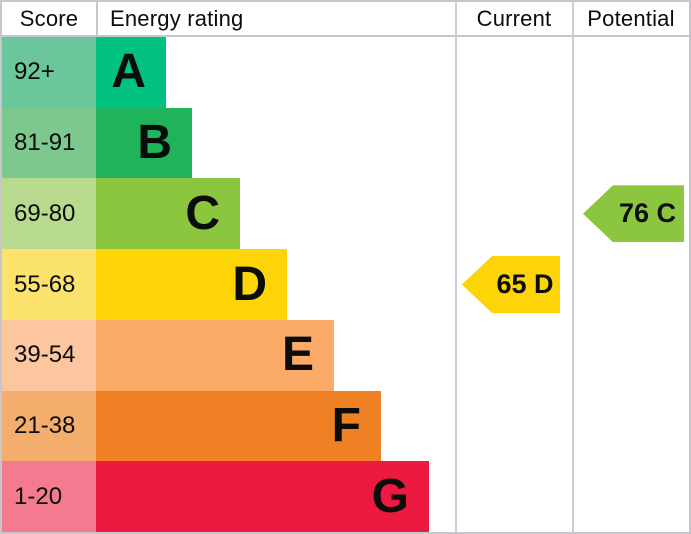 The height and width of the screenshot is (534, 691). Describe the element at coordinates (49, 284) in the screenshot. I see `band-score-range-d: 55-68` at that location.